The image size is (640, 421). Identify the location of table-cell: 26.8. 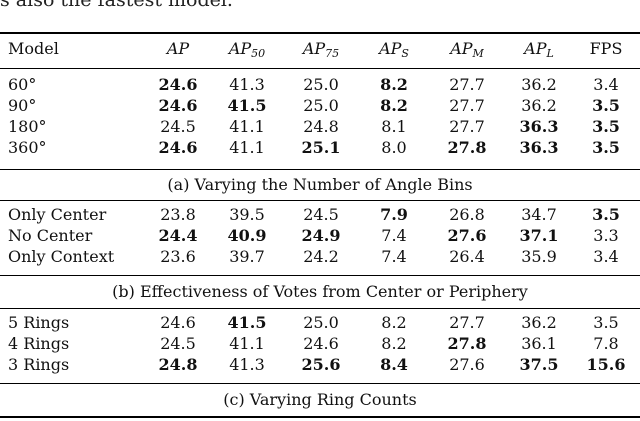
(467, 214).